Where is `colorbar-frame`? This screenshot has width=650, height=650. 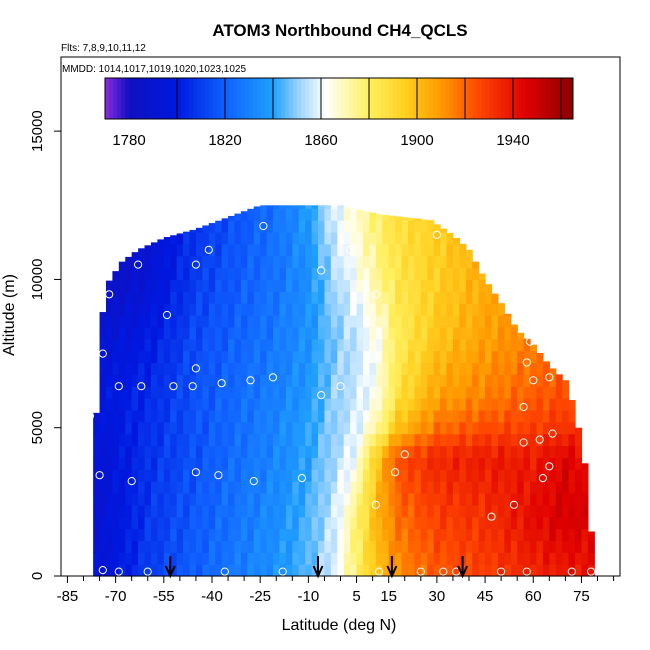
colorbar-frame is located at coordinates (339, 98).